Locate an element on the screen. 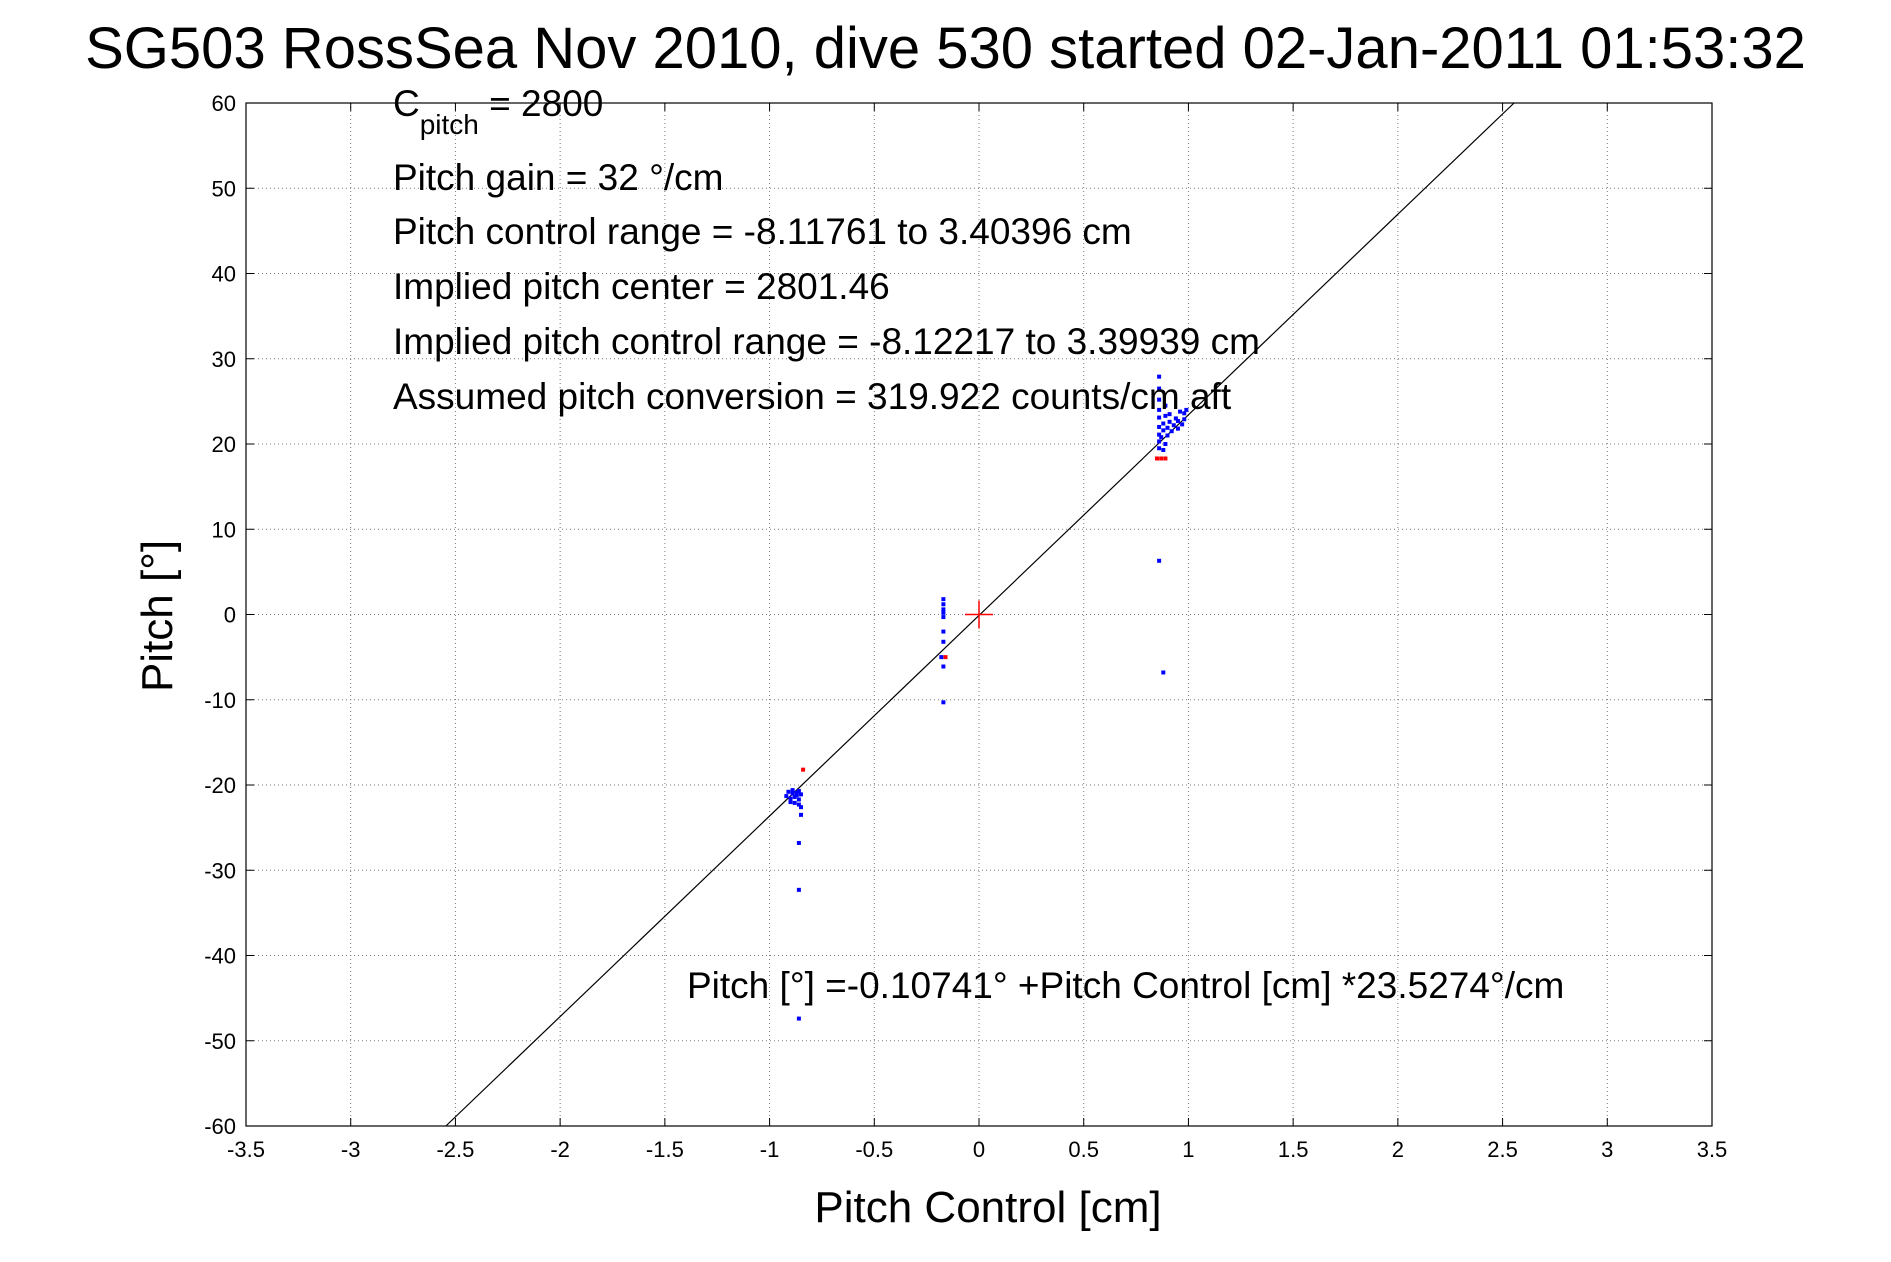  x-tick-label: 2 is located at coordinates (1398, 1149).